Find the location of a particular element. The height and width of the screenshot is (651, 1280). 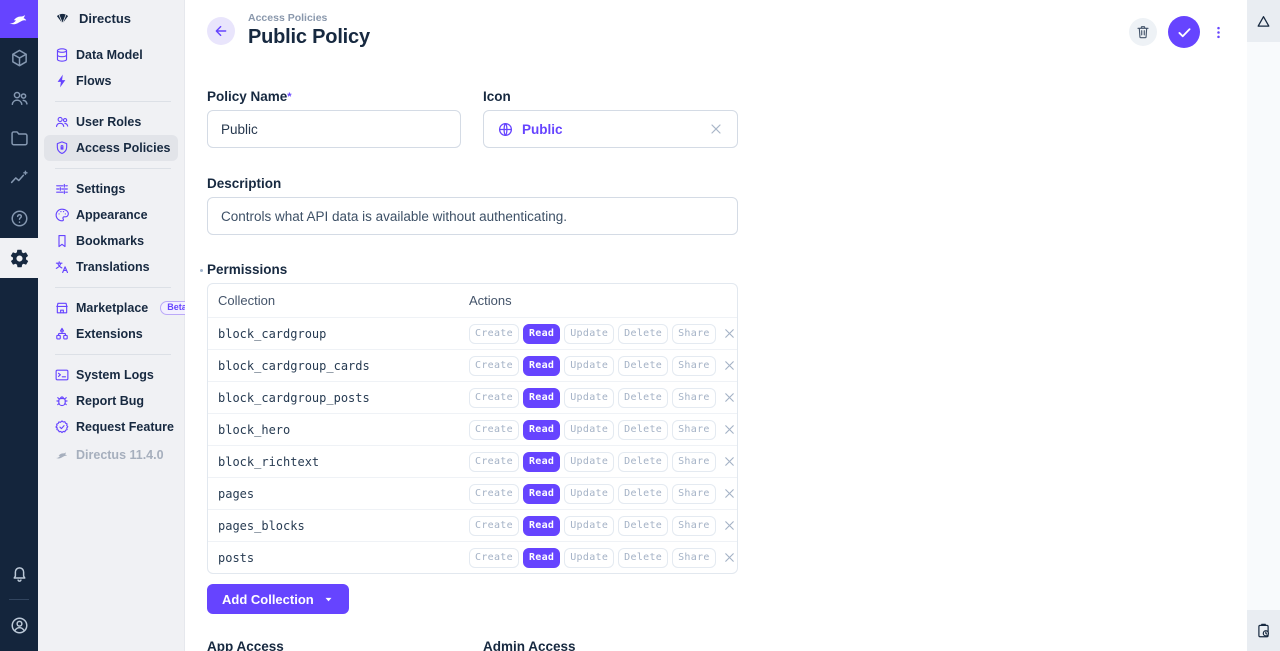

sidebar-item-marketplace: Marketplace Beta is located at coordinates (119, 308).